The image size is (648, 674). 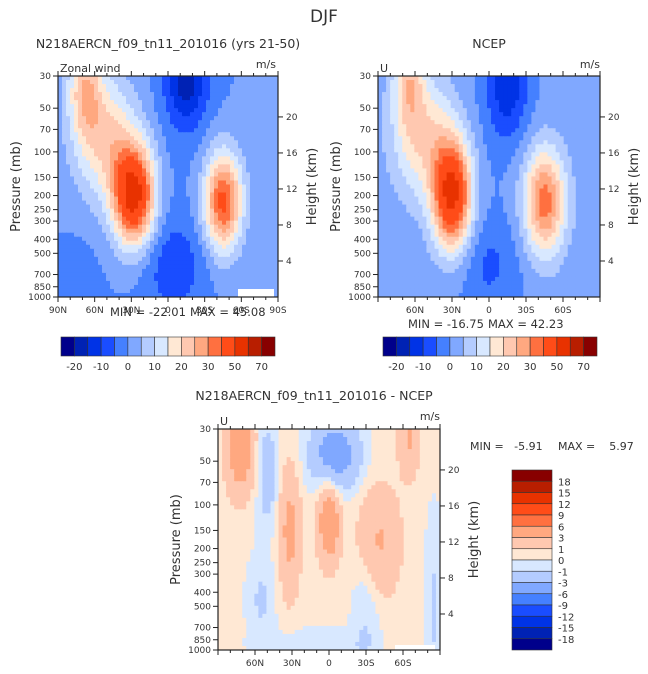 What do you see at coordinates (101, 367) in the screenshot?
I see `colorbar-label: -10` at bounding box center [101, 367].